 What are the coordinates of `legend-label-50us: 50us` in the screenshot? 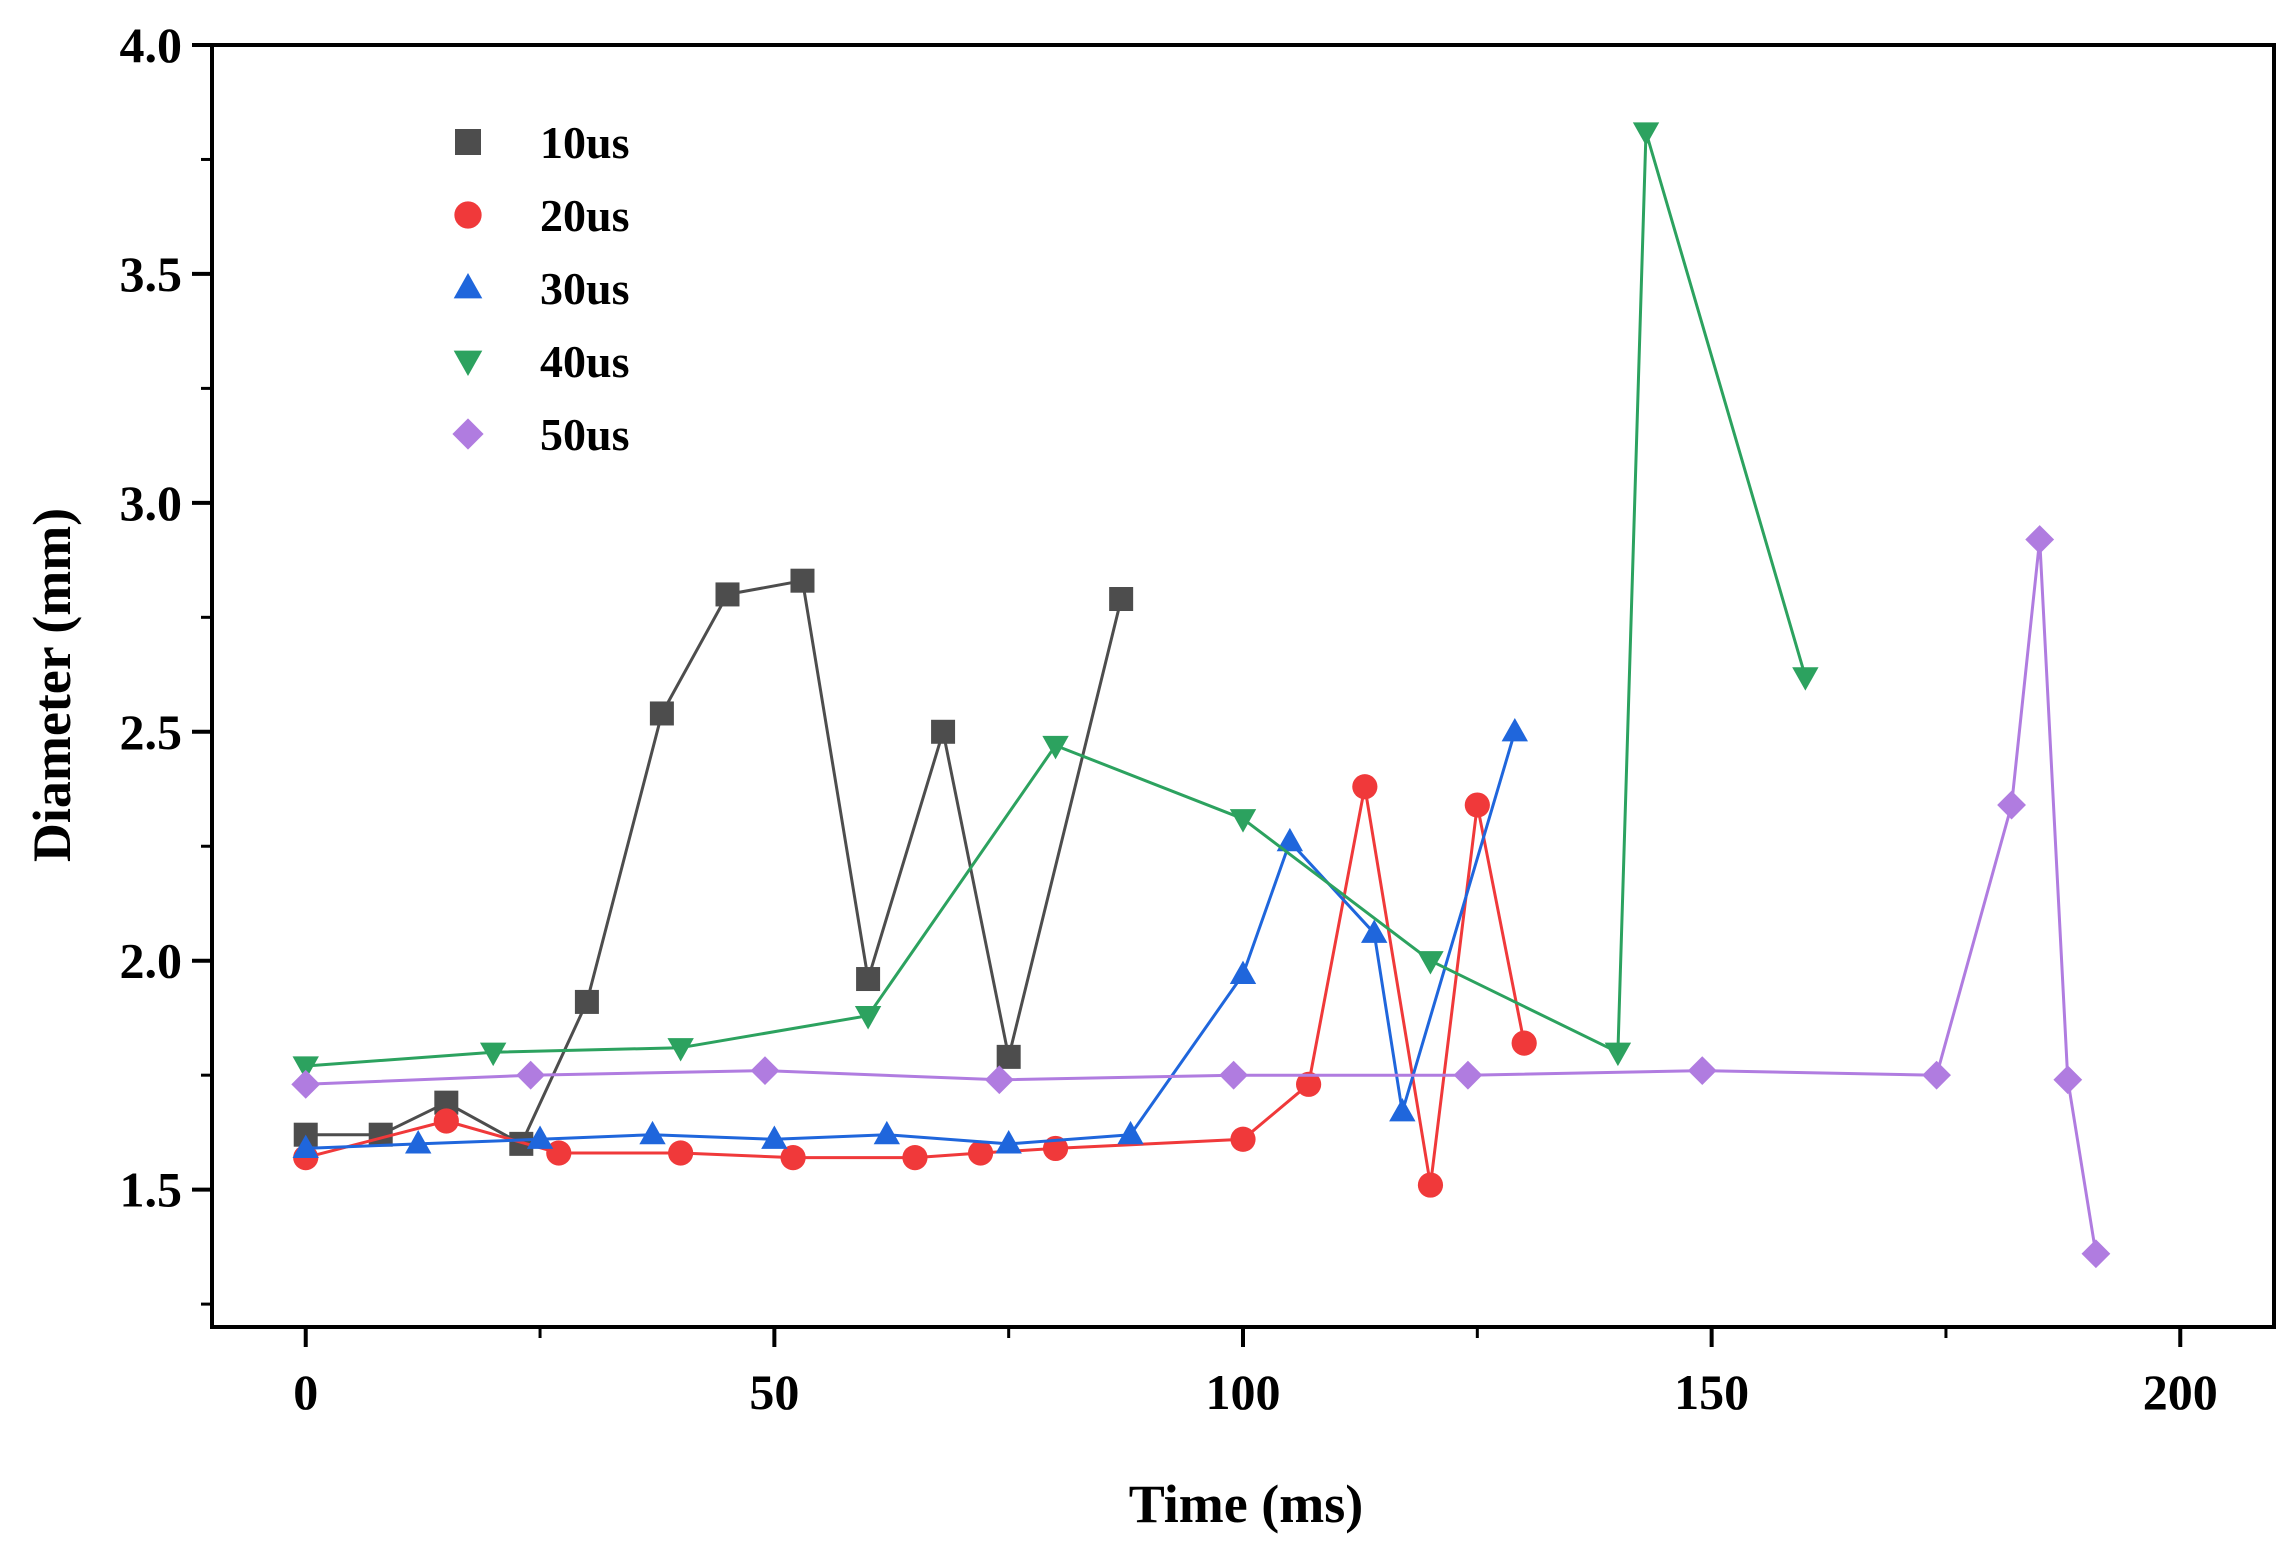 It's located at (584, 434).